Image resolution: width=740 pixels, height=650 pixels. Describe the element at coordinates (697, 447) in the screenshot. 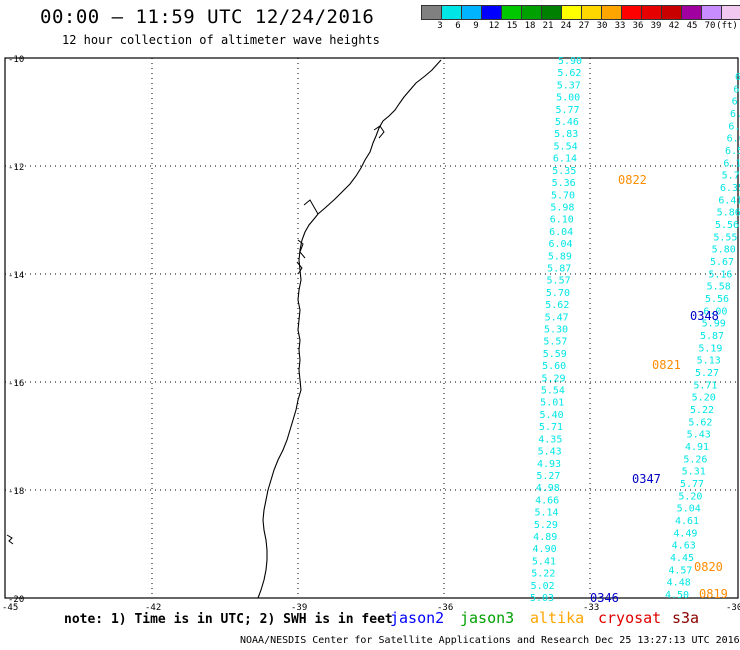

I see `swh-value: 4.91` at that location.